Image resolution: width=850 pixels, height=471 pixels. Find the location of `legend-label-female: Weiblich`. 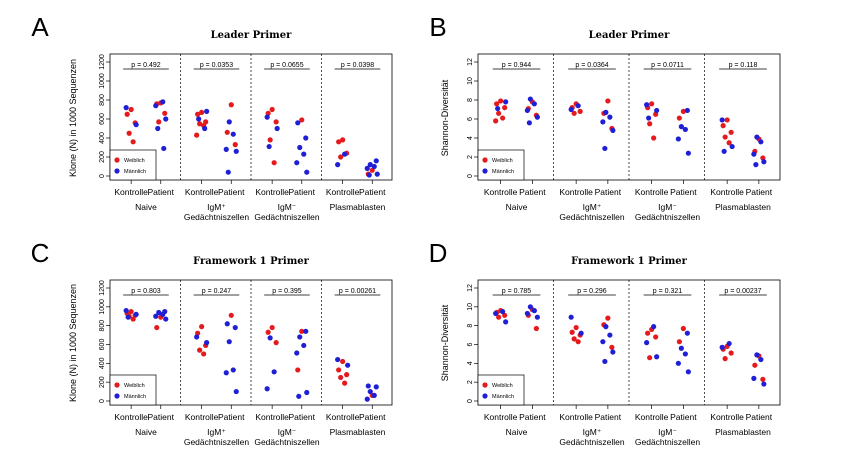

legend-label-female: Weiblich is located at coordinates (134, 386).